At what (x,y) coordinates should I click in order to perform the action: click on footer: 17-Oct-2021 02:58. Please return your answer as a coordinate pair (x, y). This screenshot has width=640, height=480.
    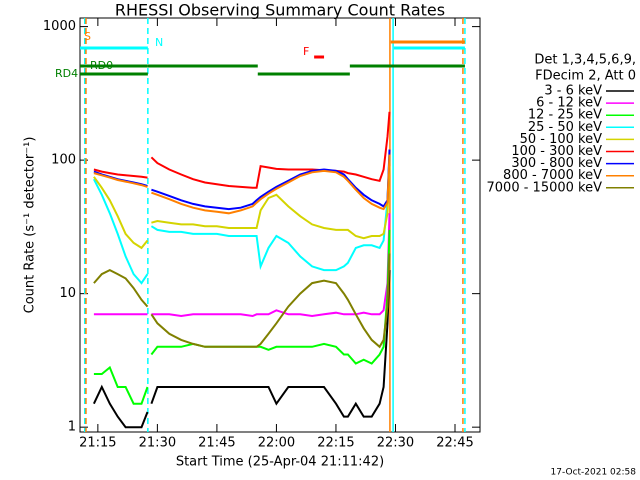
    Looking at the image, I should click on (594, 473).